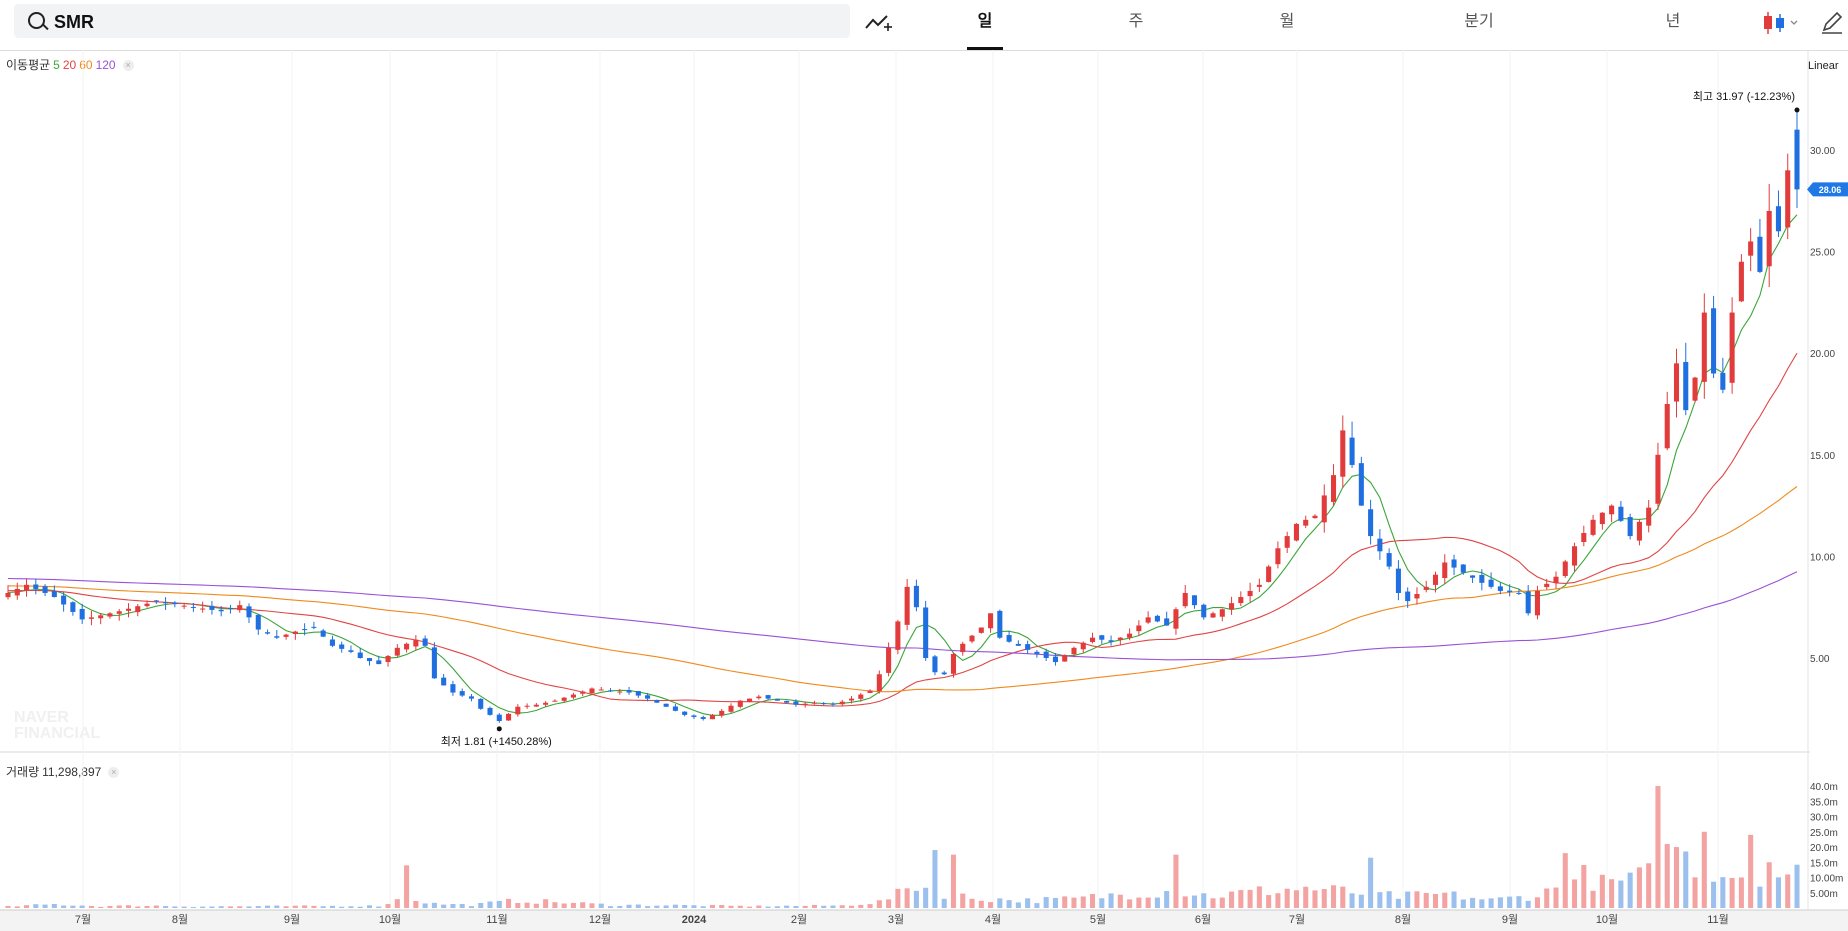 The image size is (1848, 931). What do you see at coordinates (444, 22) in the screenshot?
I see `search-input` at bounding box center [444, 22].